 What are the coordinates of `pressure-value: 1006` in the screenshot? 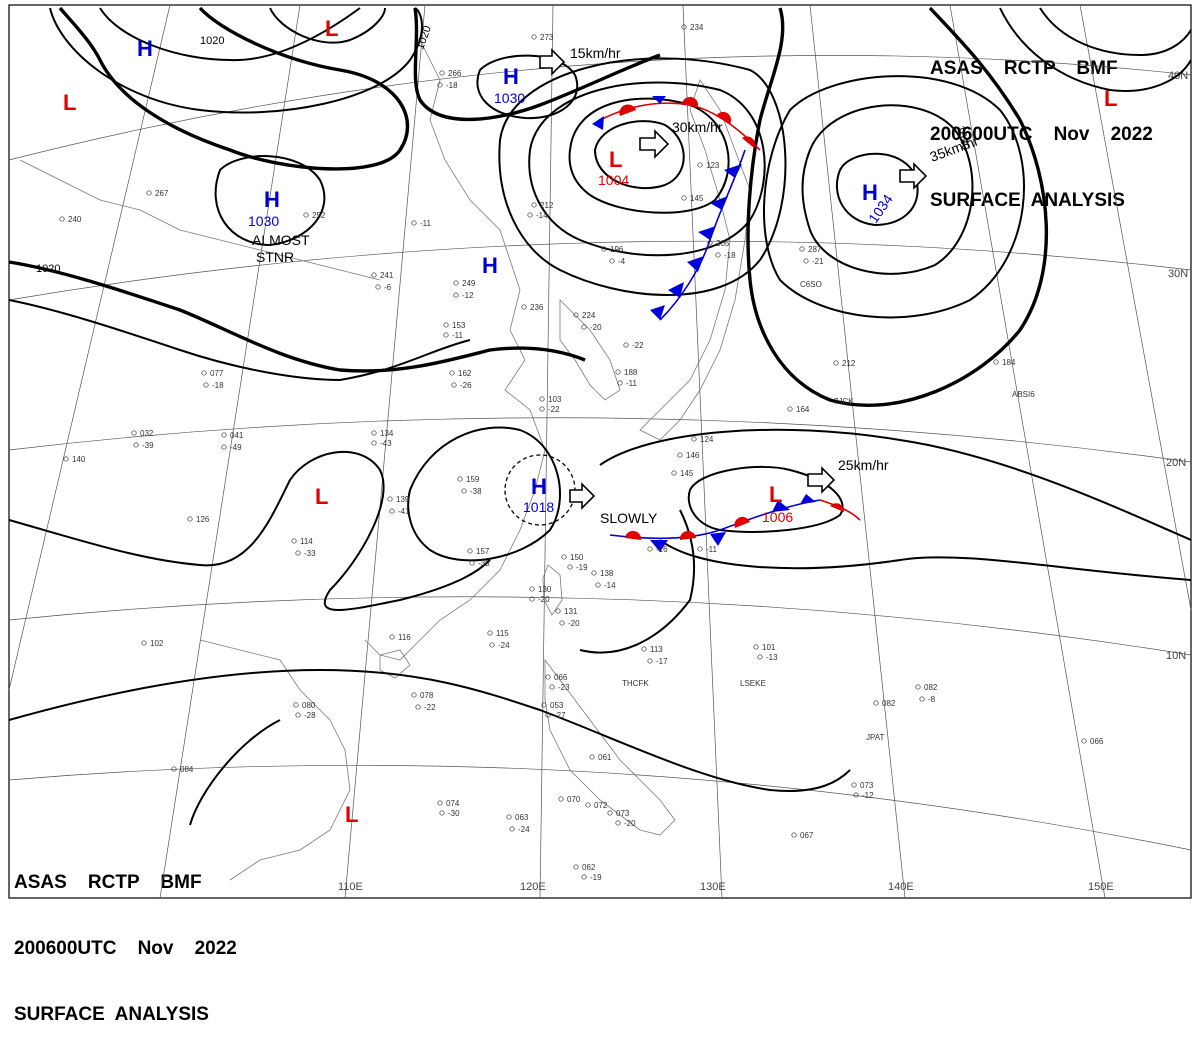 It's located at (777, 517).